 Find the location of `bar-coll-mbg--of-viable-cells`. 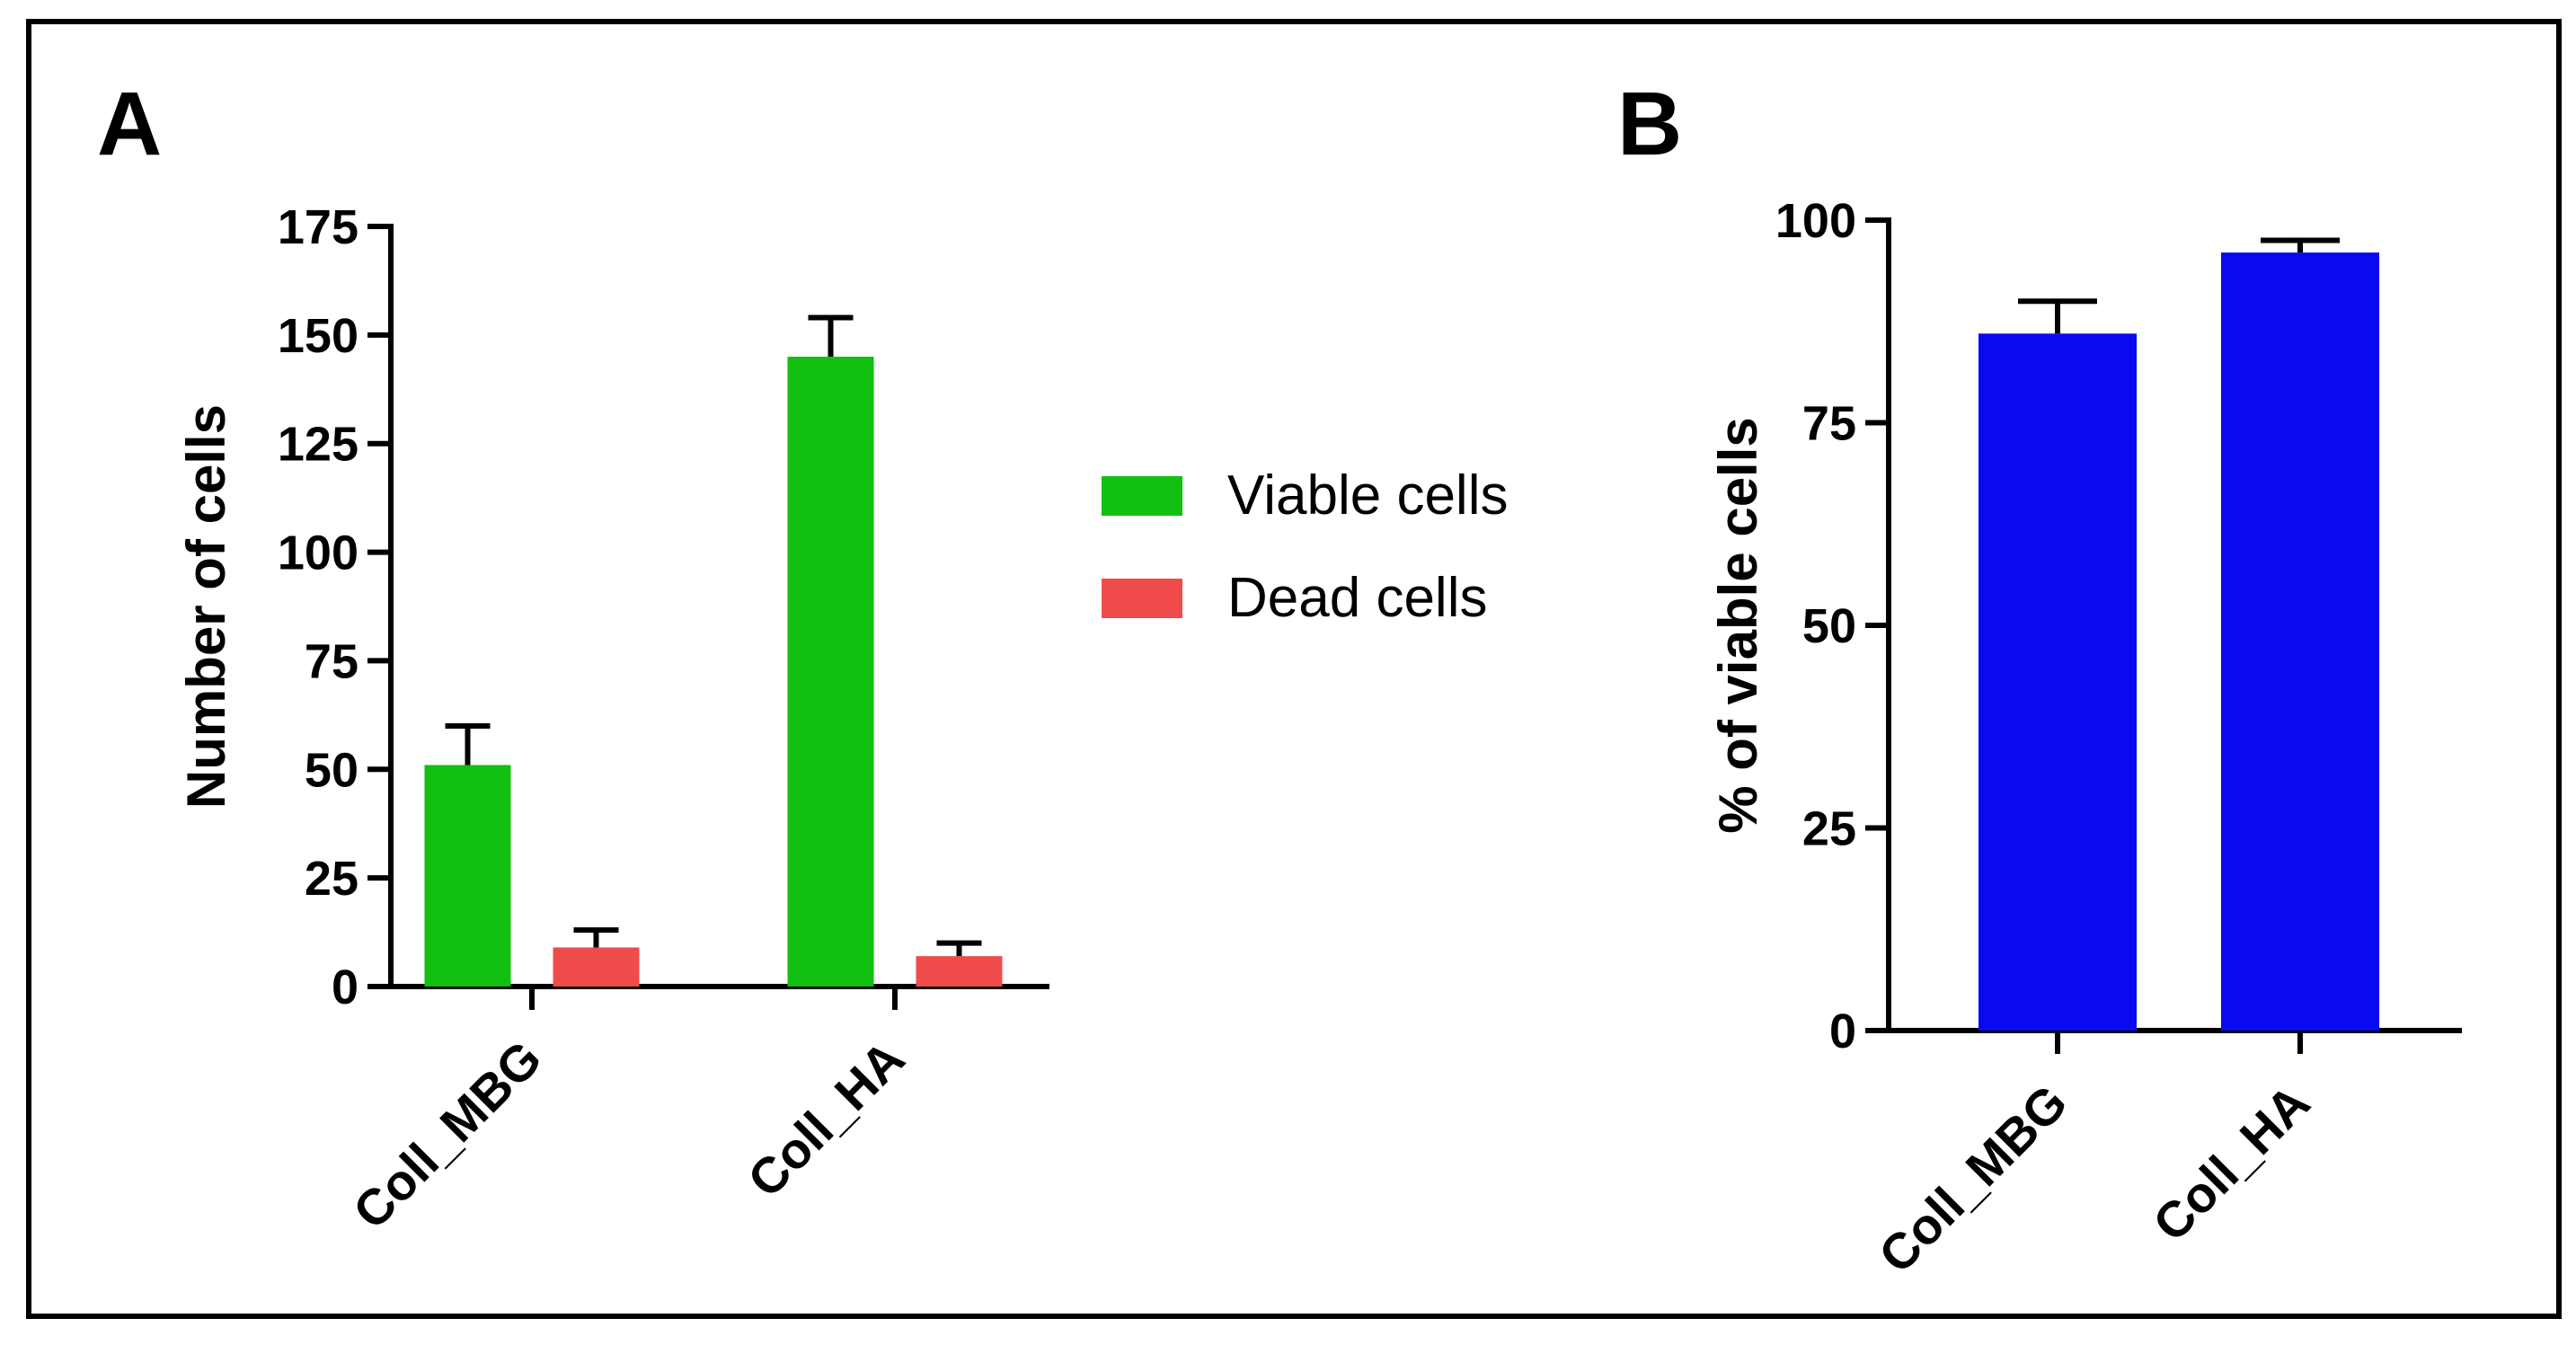

bar-coll-mbg--of-viable-cells is located at coordinates (2057, 682).